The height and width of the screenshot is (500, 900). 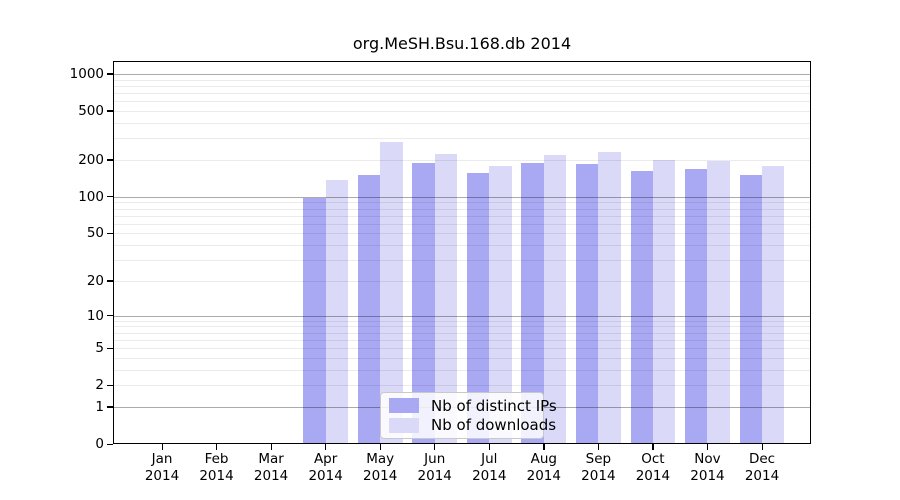 What do you see at coordinates (91, 110) in the screenshot?
I see `y-axis-tick-label: 500` at bounding box center [91, 110].